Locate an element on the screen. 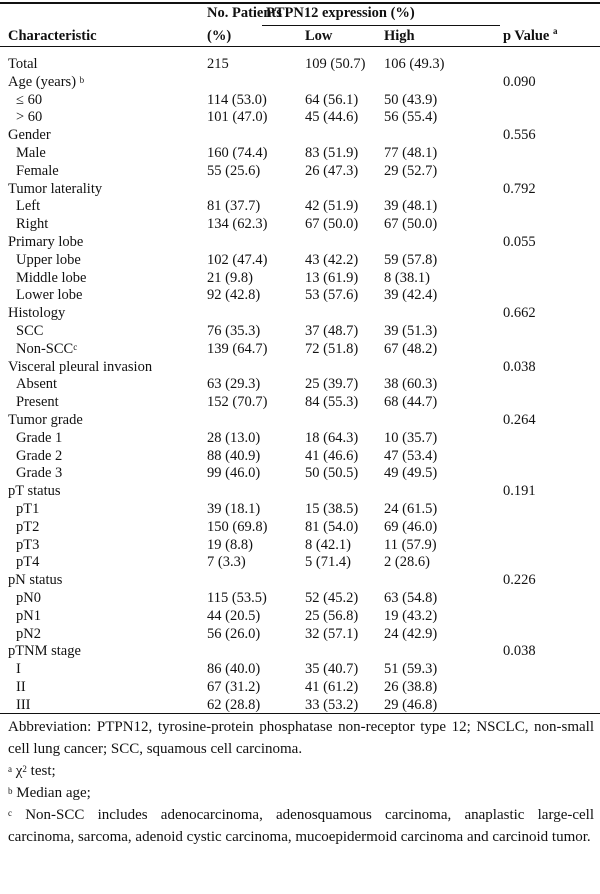 The image size is (600, 894). cell-characteristic-text: Male is located at coordinates (31, 153).